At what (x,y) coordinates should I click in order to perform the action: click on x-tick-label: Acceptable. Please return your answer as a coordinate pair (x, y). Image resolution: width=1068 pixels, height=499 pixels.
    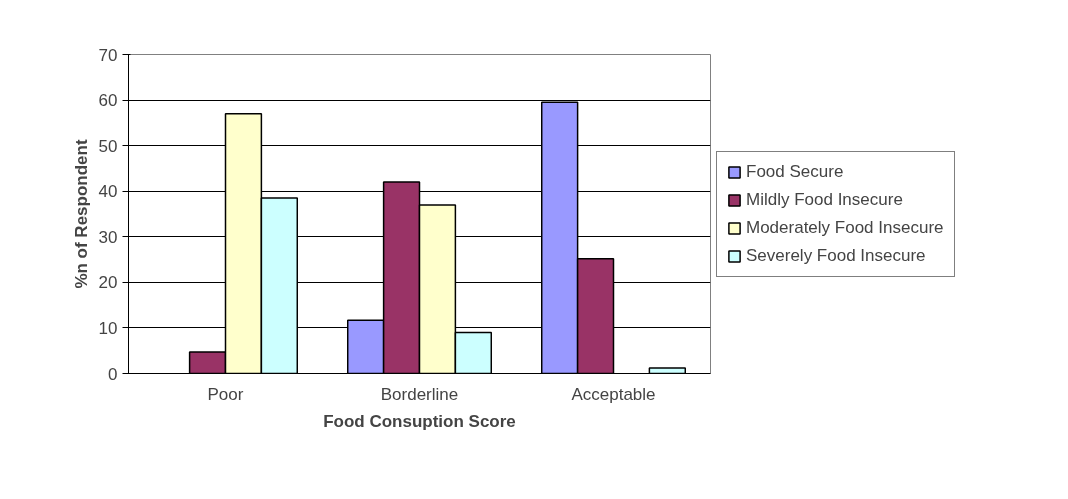
    Looking at the image, I should click on (613, 394).